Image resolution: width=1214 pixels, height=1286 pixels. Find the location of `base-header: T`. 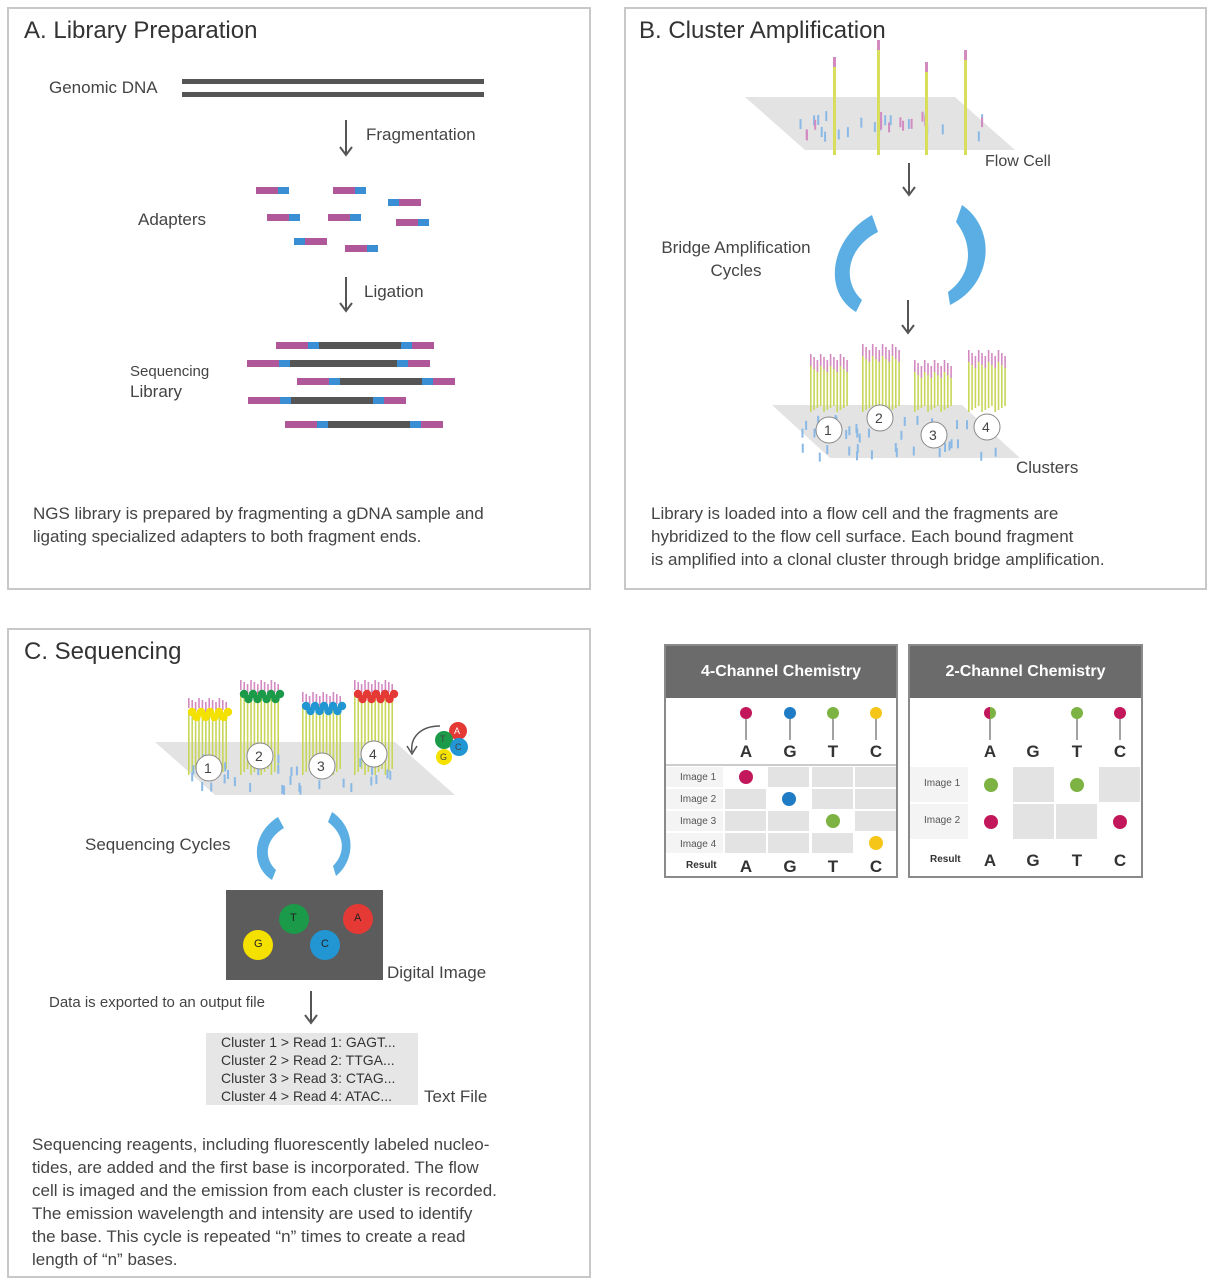

base-header: T is located at coordinates (1077, 751).